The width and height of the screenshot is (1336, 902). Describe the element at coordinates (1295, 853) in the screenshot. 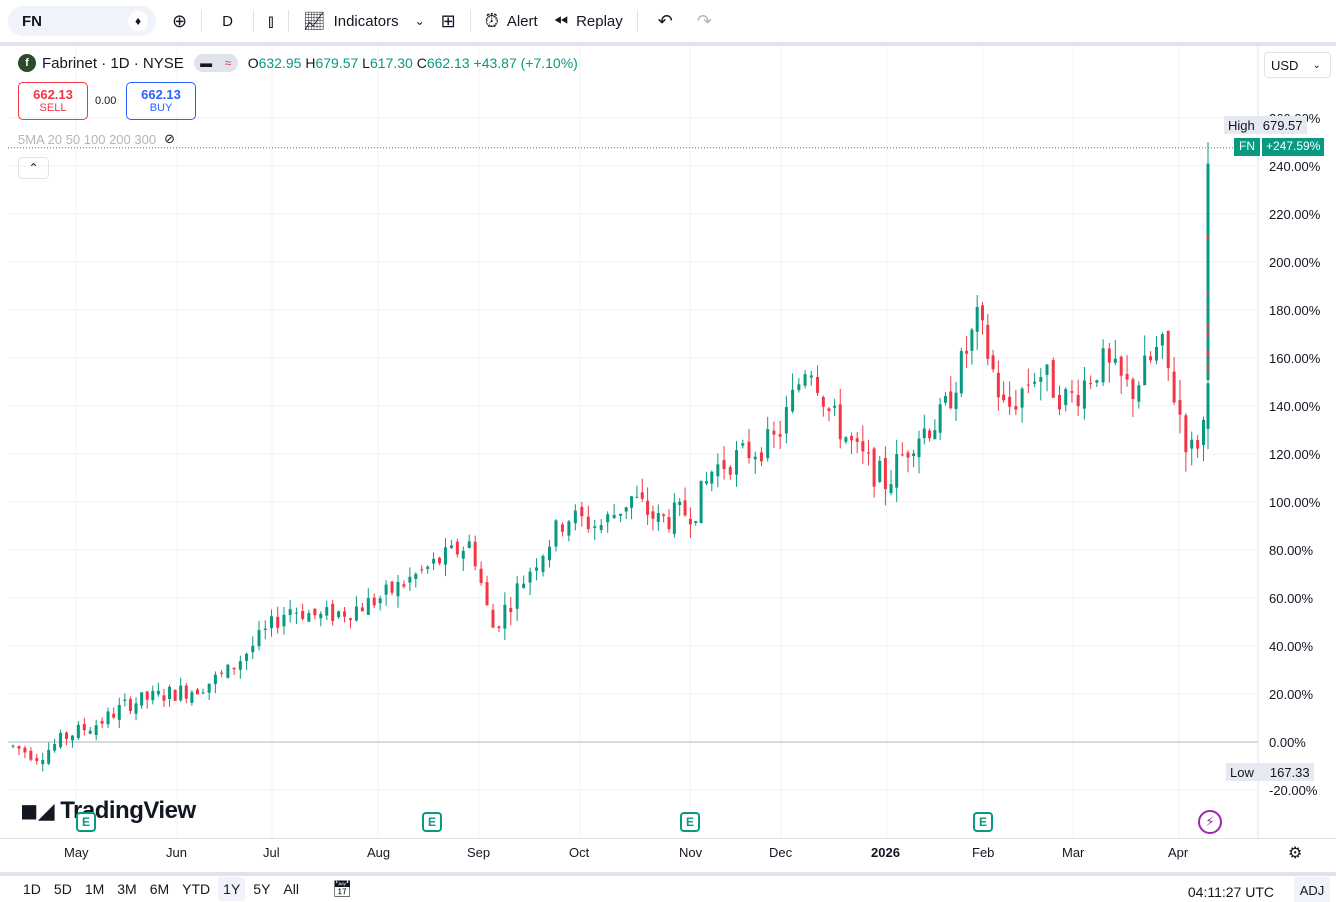

I see `settings-icon: ⚙︎` at that location.